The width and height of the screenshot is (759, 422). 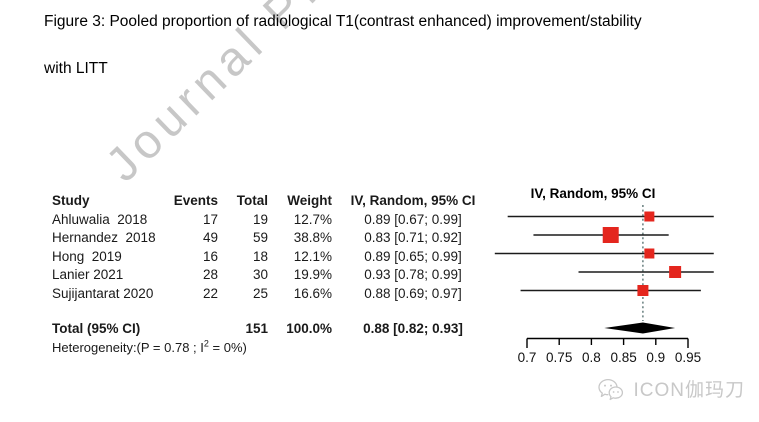 I want to click on events-value: 28, so click(x=210, y=274).